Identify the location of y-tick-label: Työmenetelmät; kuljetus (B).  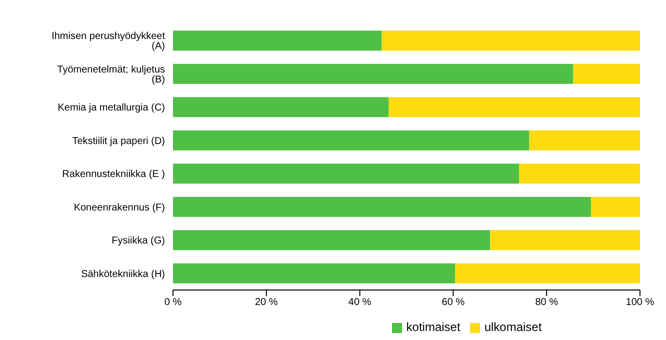
(111, 75).